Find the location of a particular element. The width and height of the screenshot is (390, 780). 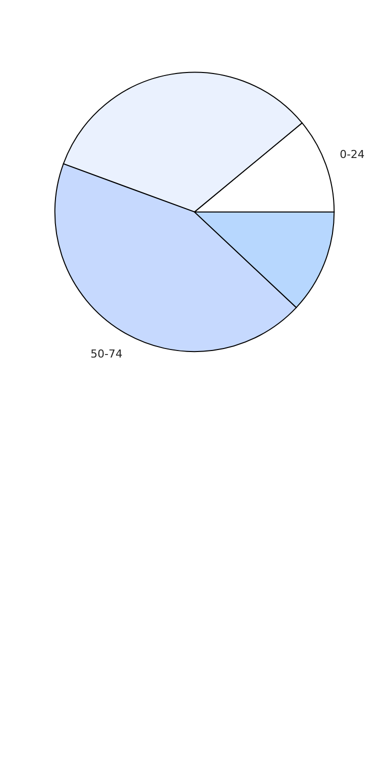

slice-label: 50-74 is located at coordinates (106, 354).